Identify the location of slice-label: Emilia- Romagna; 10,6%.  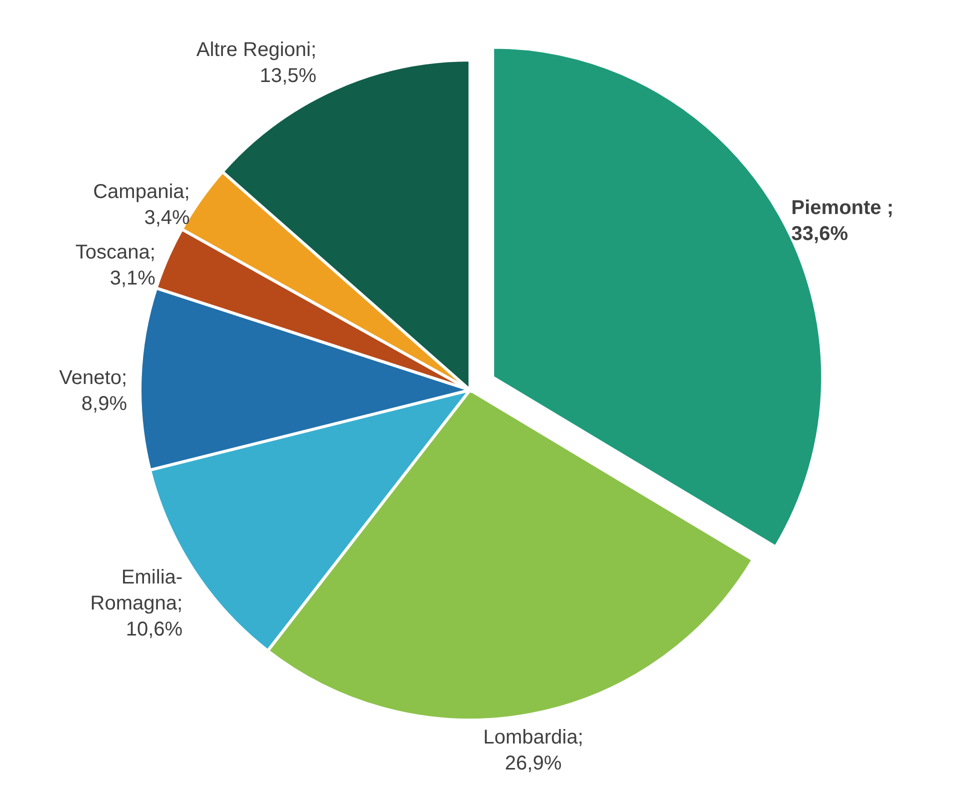
(136, 603).